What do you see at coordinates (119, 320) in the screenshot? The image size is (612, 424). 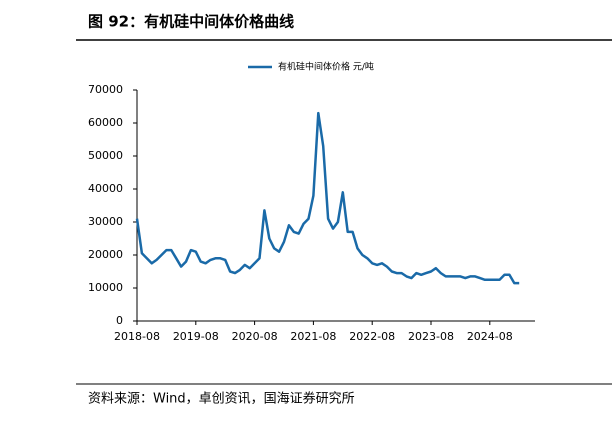 I see `y-tick-label: 0` at bounding box center [119, 320].